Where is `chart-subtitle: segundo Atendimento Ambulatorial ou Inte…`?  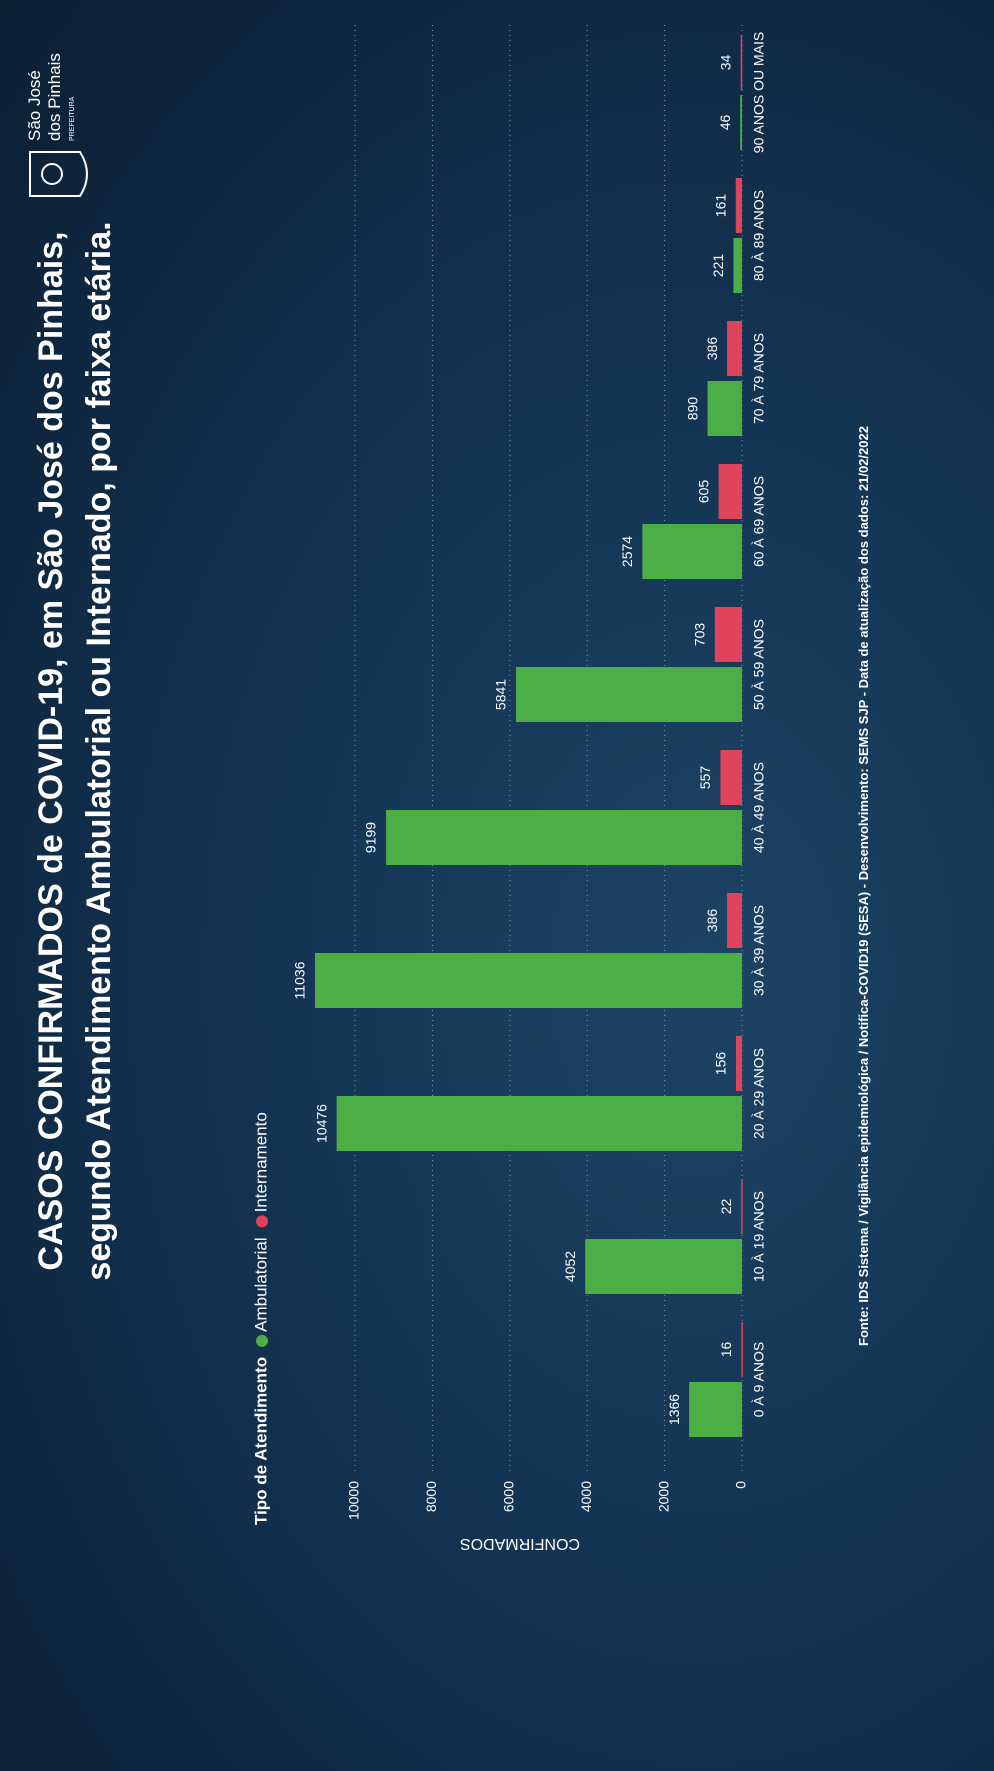
chart-subtitle: segundo Atendimento Ambulatorial ou Inte… is located at coordinates (99, 750).